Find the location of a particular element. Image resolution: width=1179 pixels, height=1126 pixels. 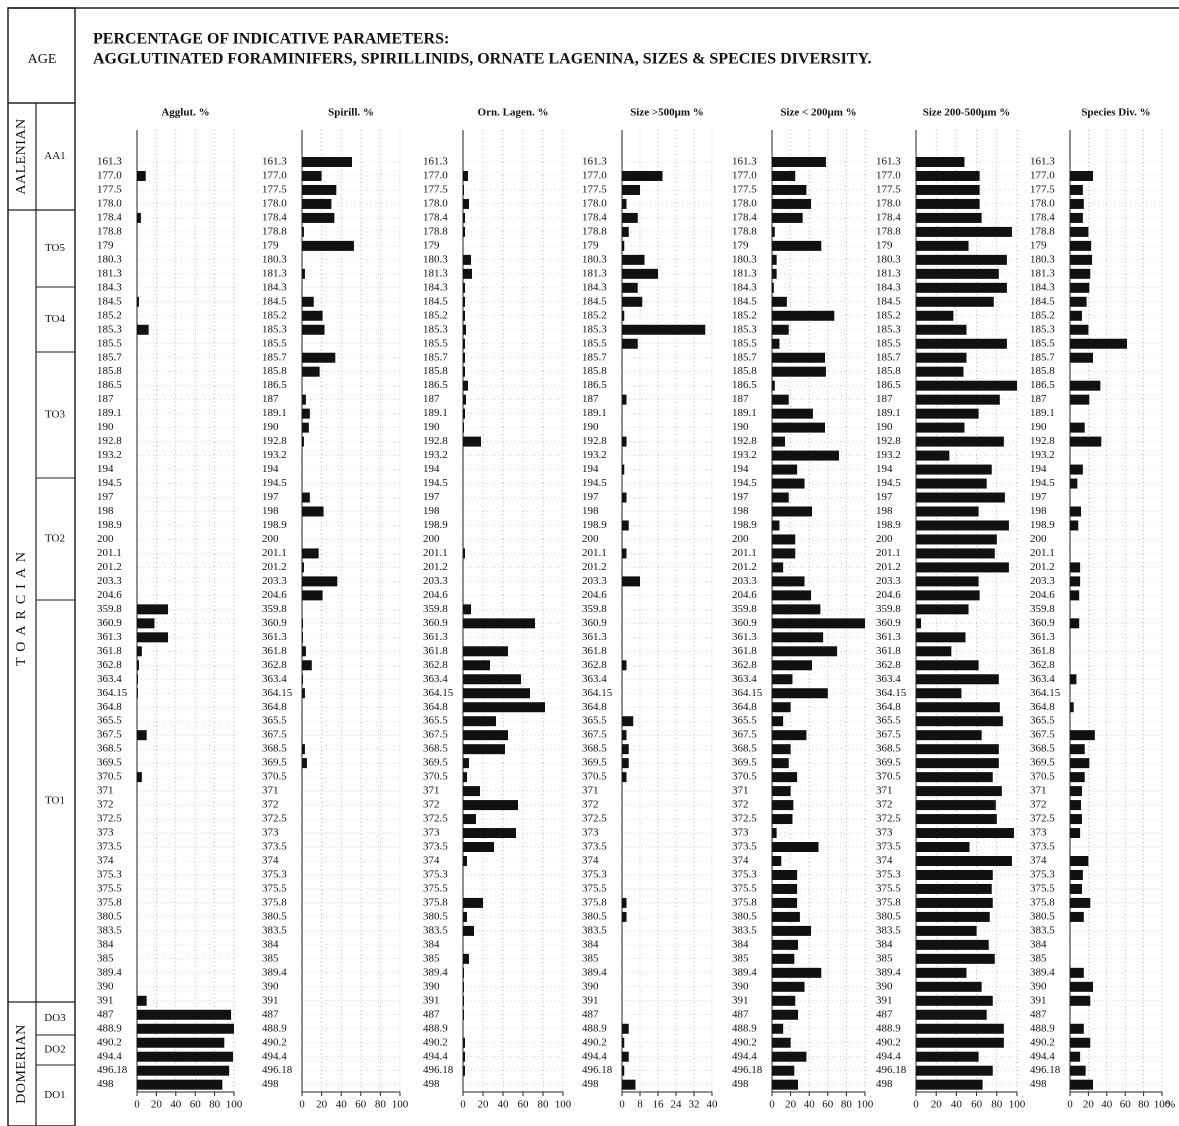

depth-label: 184.5 is located at coordinates (1042, 301).